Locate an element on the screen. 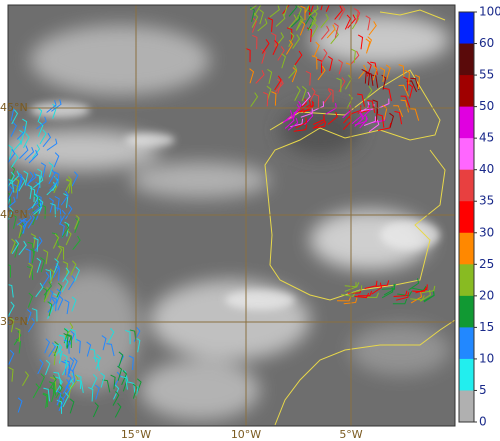  colorbar-label: 45 is located at coordinates (486, 138).